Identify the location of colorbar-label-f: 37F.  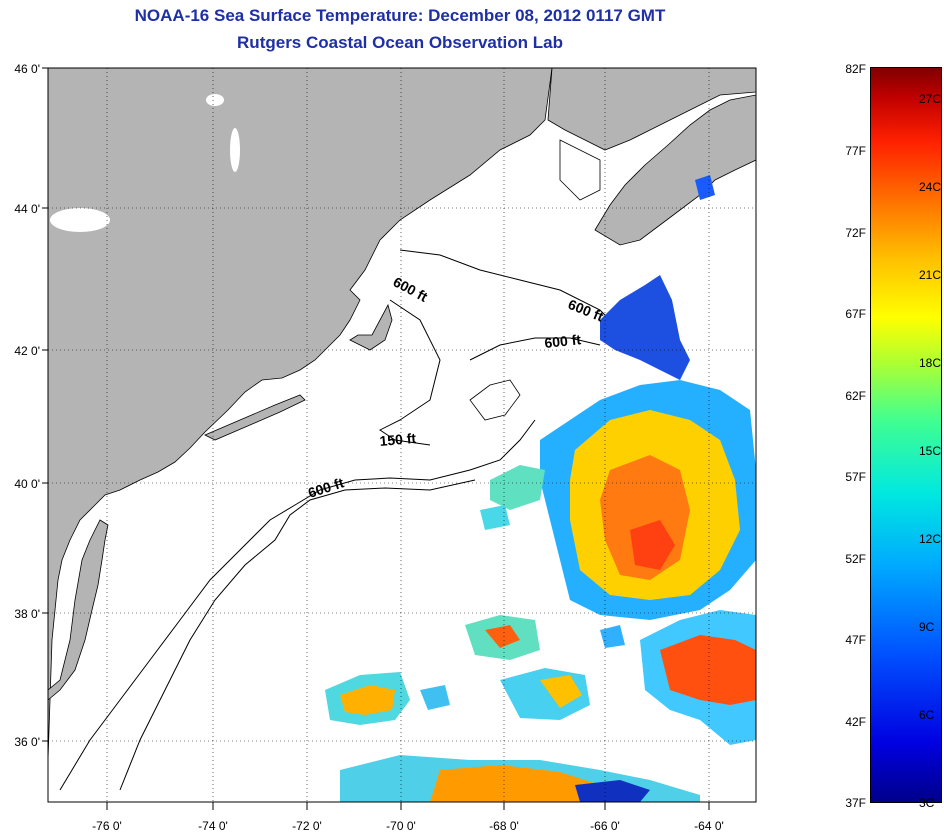
(855, 803).